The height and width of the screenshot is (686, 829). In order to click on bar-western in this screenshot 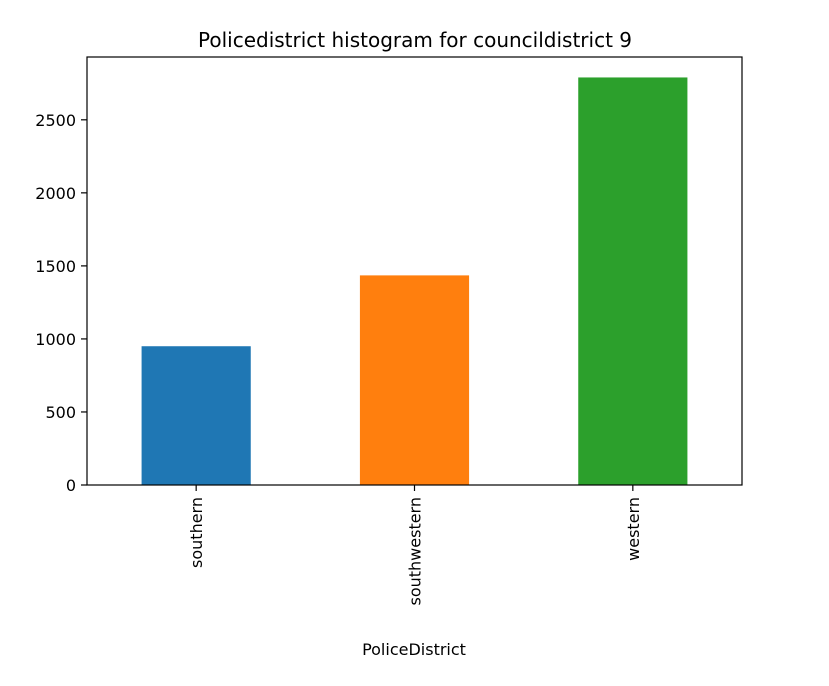, I will do `click(633, 281)`.